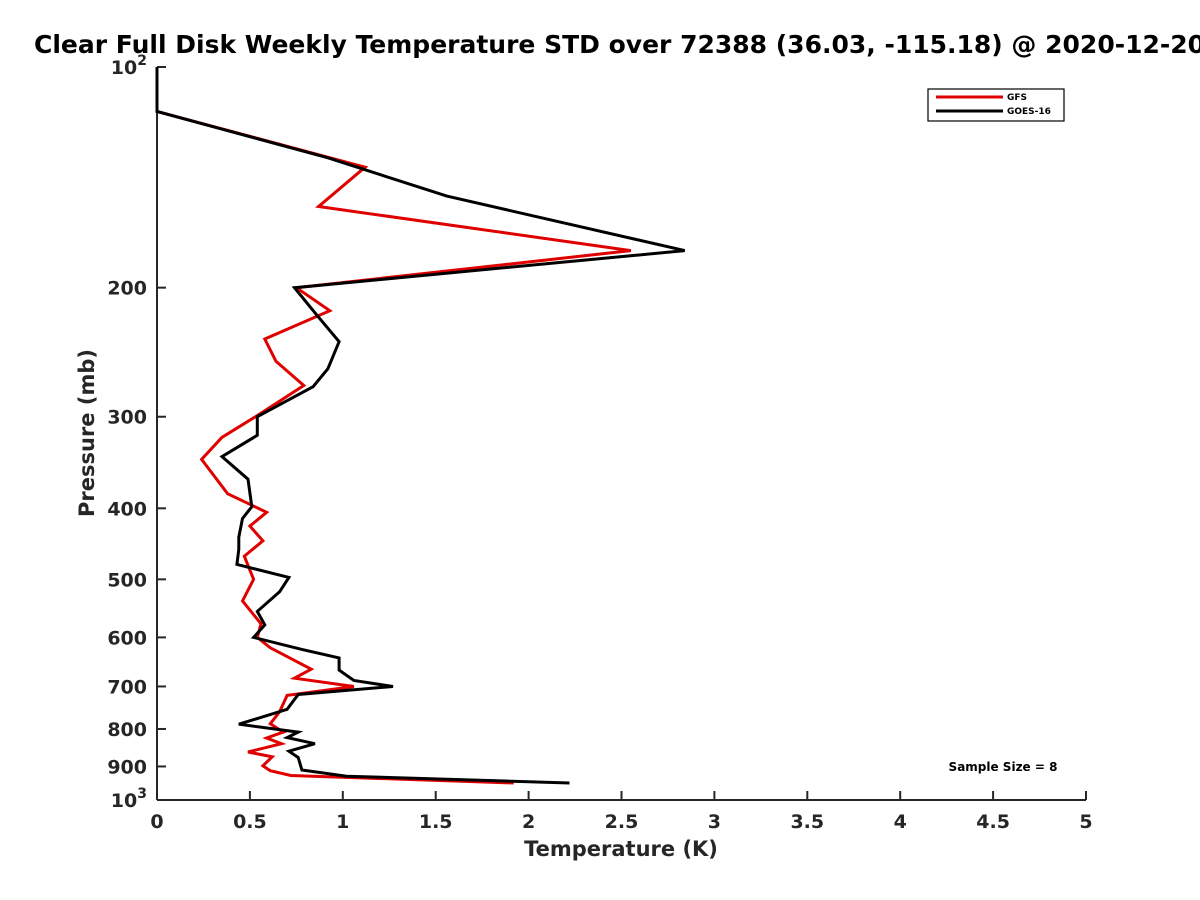 The image size is (1200, 900). Describe the element at coordinates (127, 289) in the screenshot. I see `y-tick-label: 200` at that location.